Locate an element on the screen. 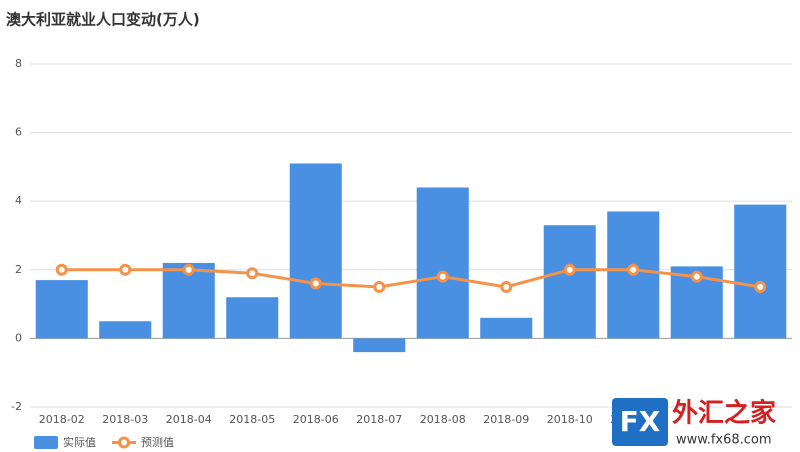 This screenshot has height=452, width=800. x-tick-label: 2018-08 is located at coordinates (443, 419).